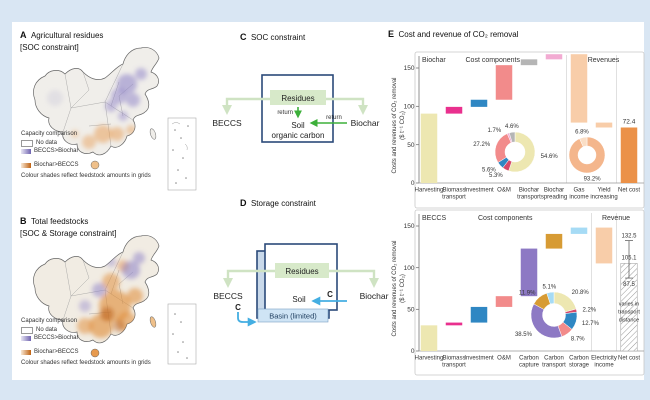 This screenshot has width=650, height=400. Describe the element at coordinates (554, 57) in the screenshot. I see `bar-biochar-spreading` at that location.